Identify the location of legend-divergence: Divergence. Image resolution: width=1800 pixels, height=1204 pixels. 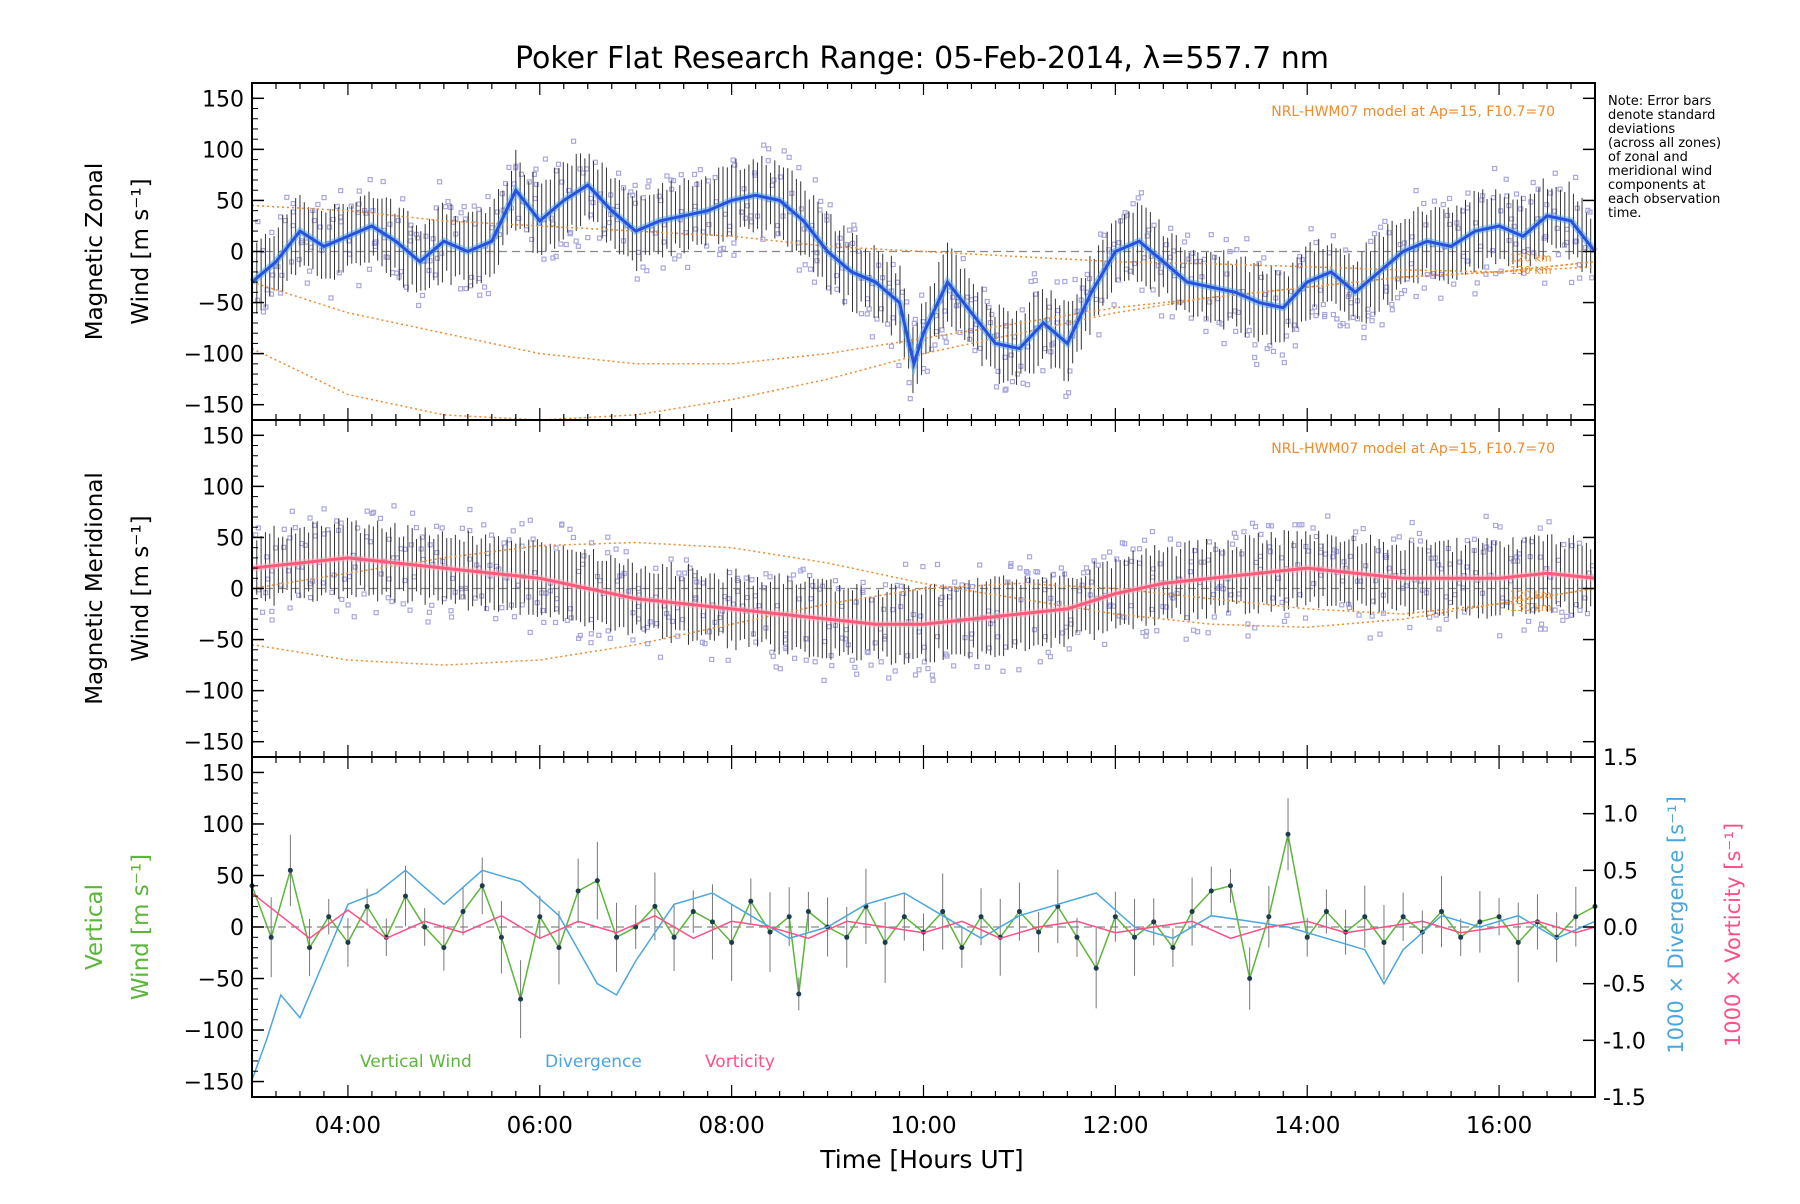
(593, 1062).